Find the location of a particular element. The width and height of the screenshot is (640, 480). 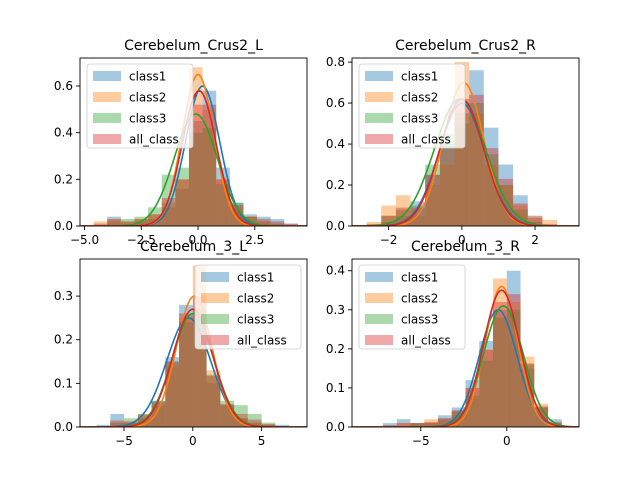

subplot-title: Cerebelum_3_R is located at coordinates (465, 247).